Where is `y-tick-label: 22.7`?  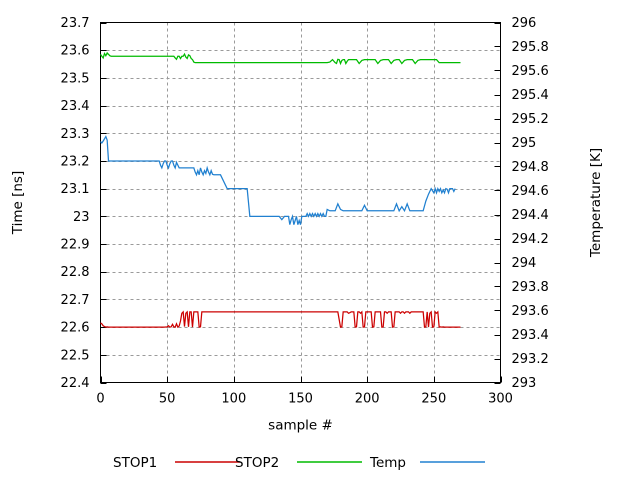 y-tick-label: 22.7 is located at coordinates (75, 300).